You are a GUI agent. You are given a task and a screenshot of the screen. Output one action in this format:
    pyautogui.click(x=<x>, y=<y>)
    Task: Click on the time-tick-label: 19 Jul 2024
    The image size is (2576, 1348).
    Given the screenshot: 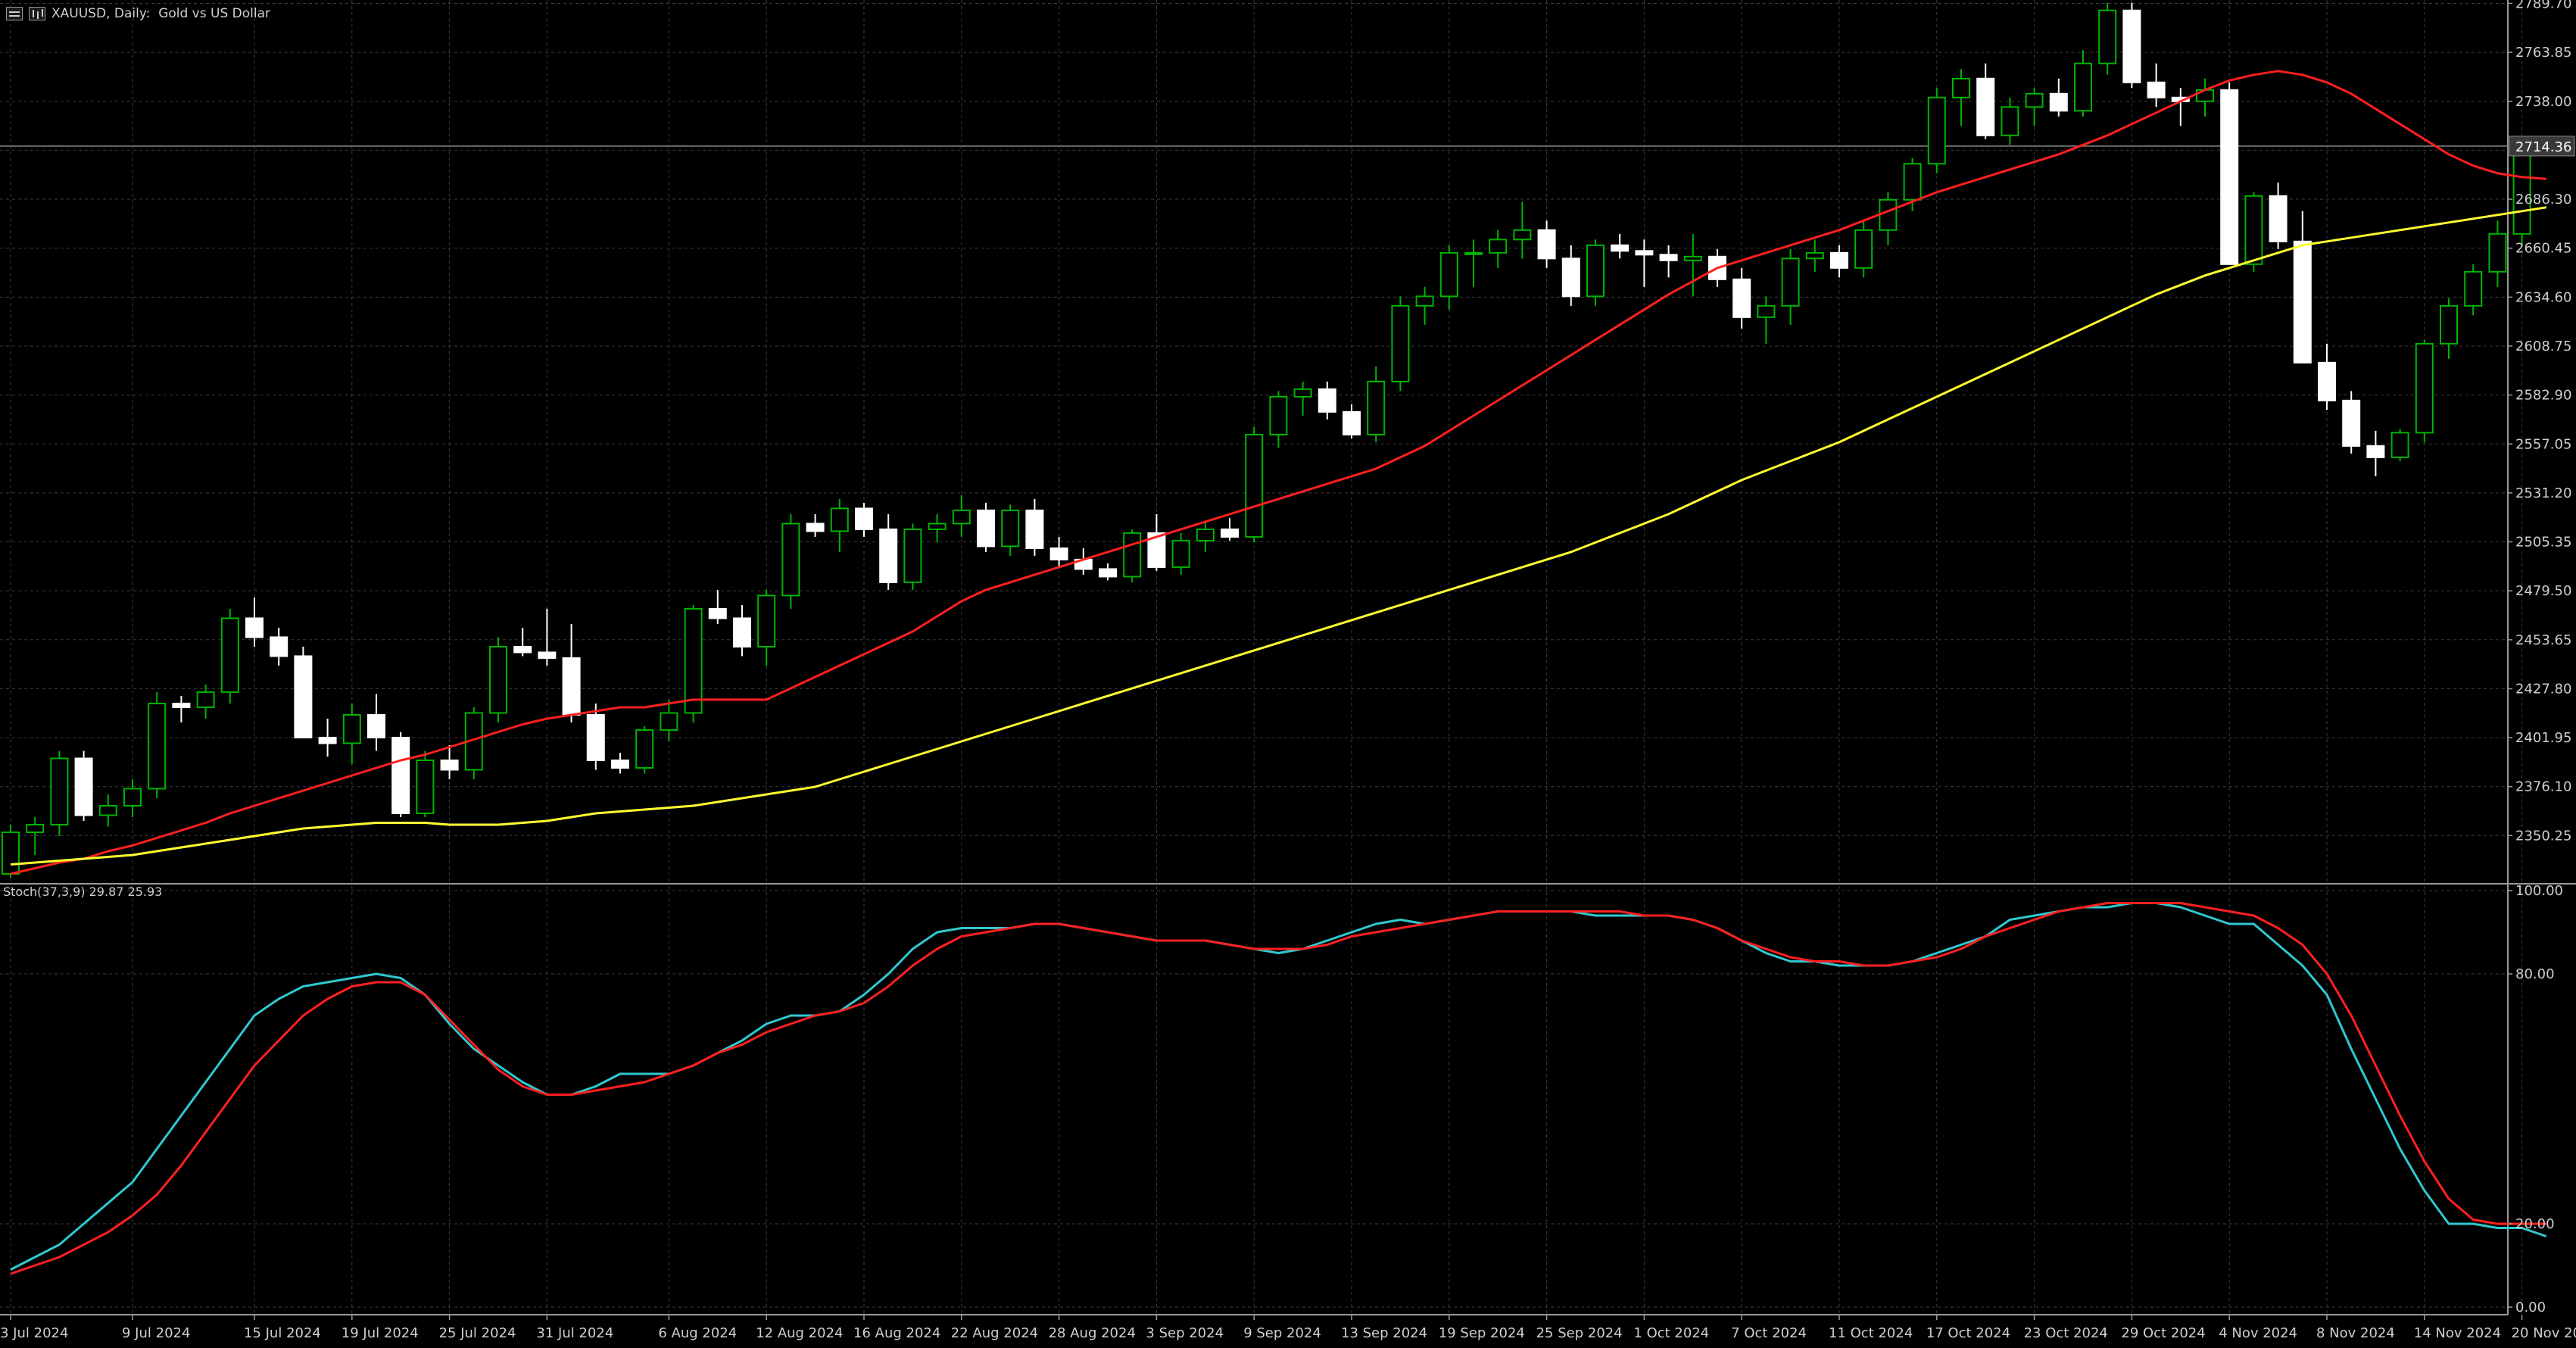 What is the action you would take?
    pyautogui.click(x=380, y=1333)
    